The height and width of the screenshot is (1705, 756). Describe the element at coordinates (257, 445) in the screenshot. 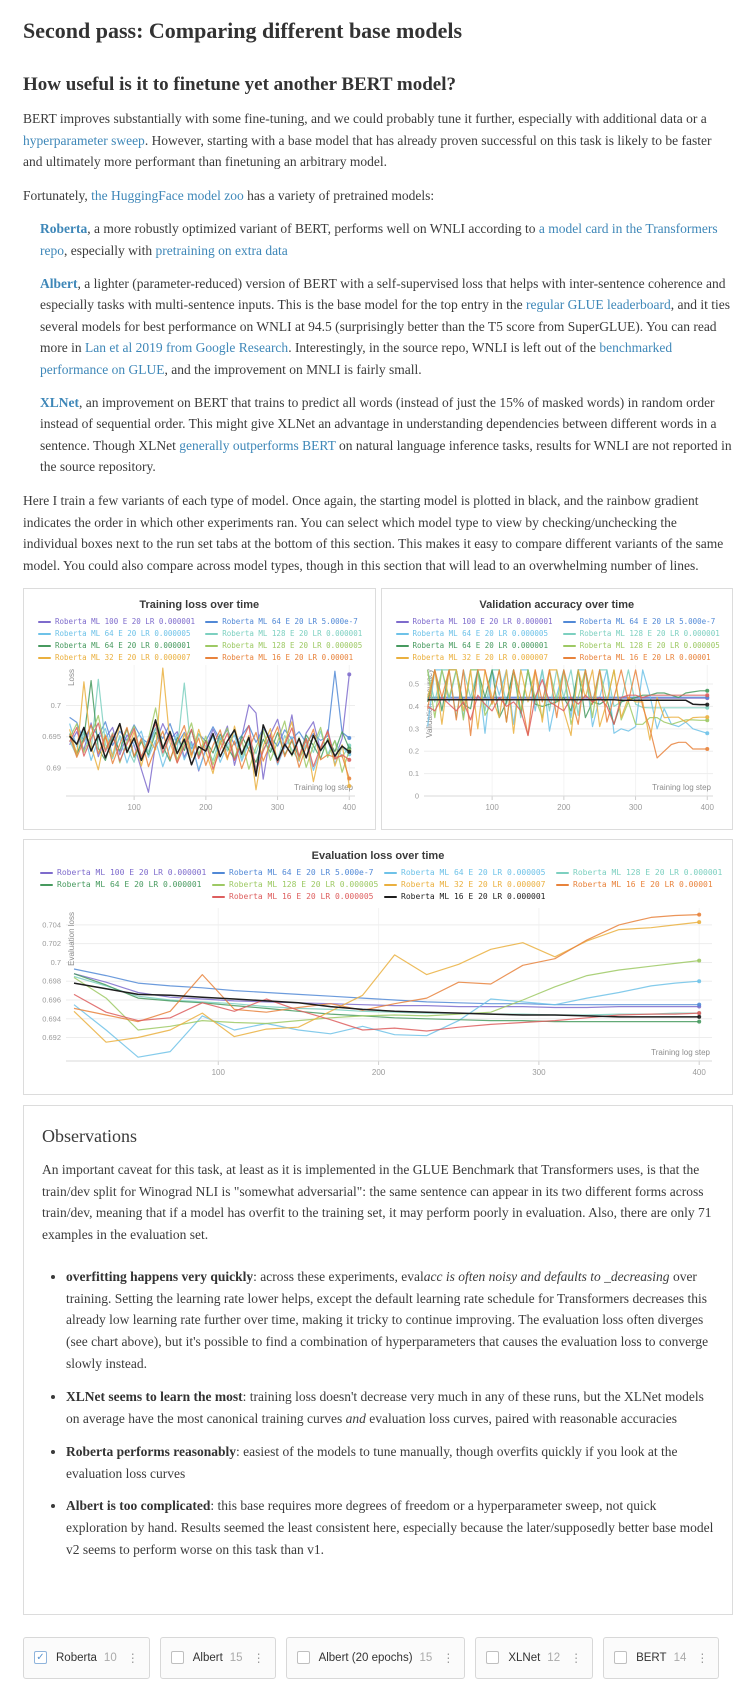

I see `text-link: generally outperforms BERT` at that location.